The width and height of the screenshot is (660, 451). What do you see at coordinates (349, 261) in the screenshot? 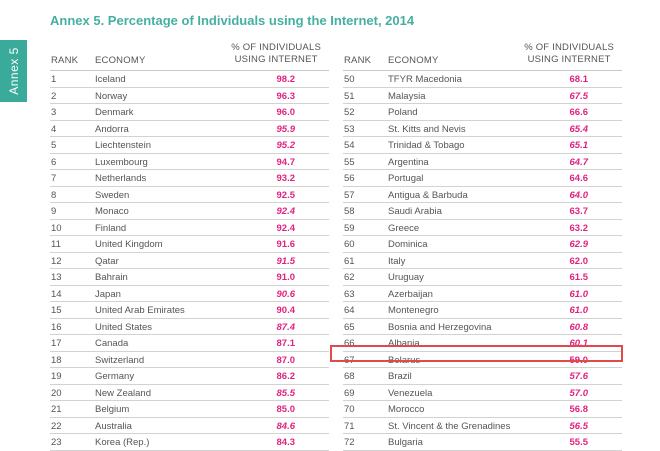
I see `rank-cell: 61` at bounding box center [349, 261].